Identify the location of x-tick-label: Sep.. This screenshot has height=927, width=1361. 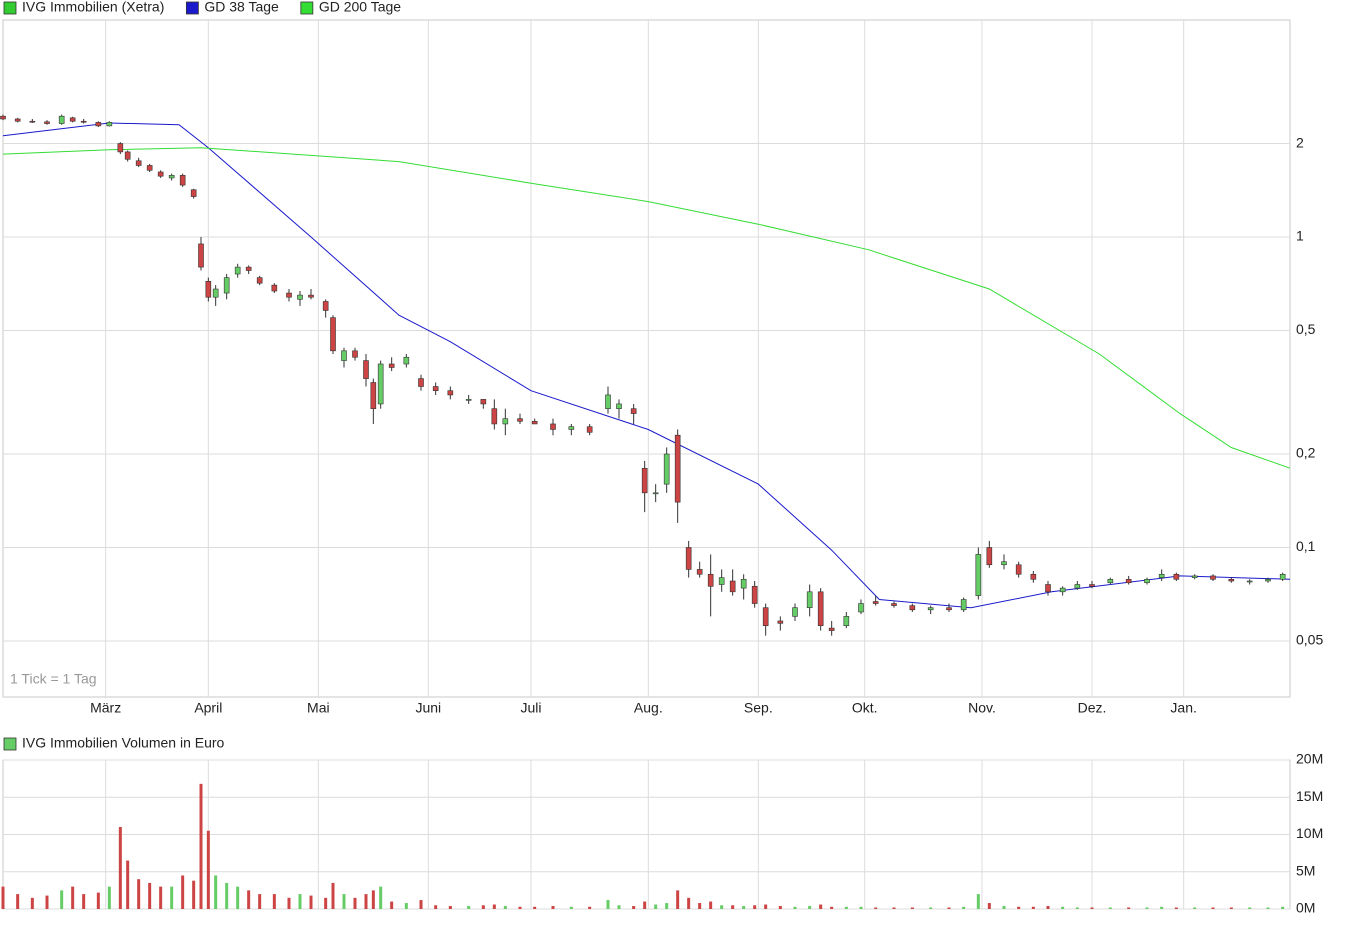
(758, 708).